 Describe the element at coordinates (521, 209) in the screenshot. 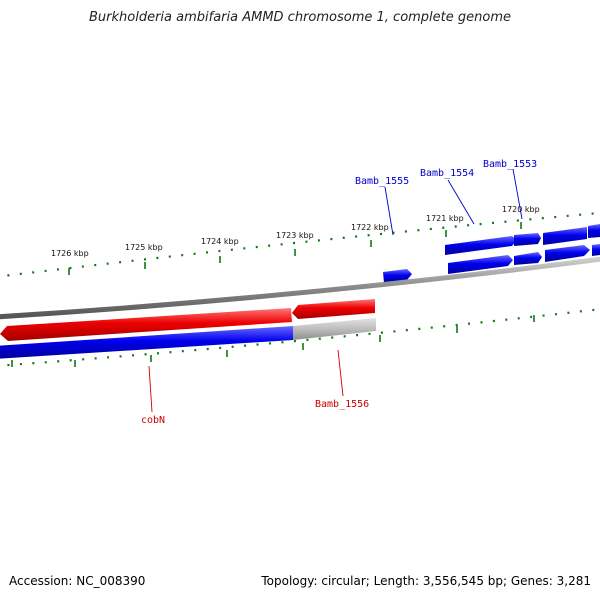

I see `kbp-label: 1720 kbp` at that location.